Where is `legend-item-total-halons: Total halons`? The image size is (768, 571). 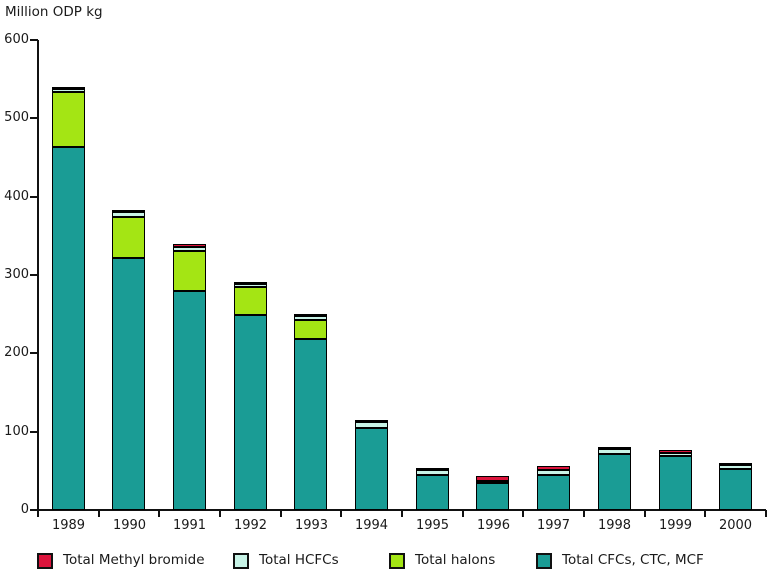
legend-item-total-halons: Total halons is located at coordinates (499, 560).